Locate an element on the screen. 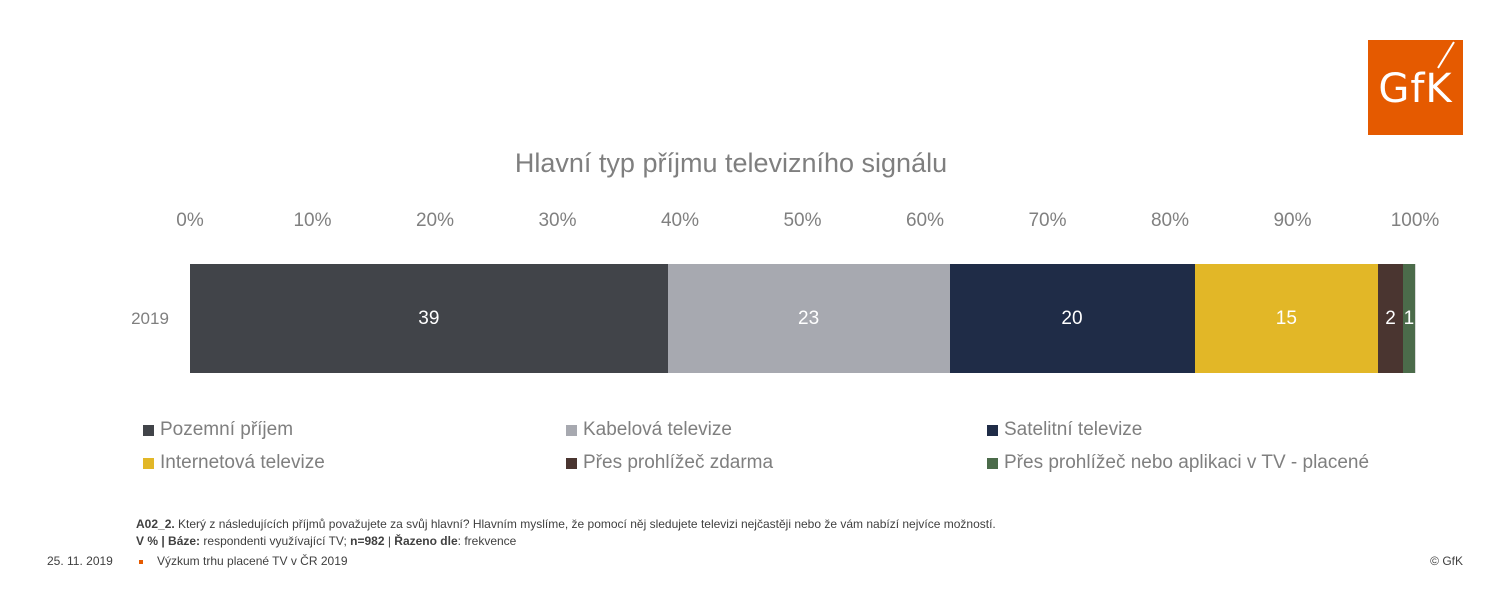 The width and height of the screenshot is (1506, 600). chart-title: Hlavní typ příjmu televizního signálu is located at coordinates (731, 163).